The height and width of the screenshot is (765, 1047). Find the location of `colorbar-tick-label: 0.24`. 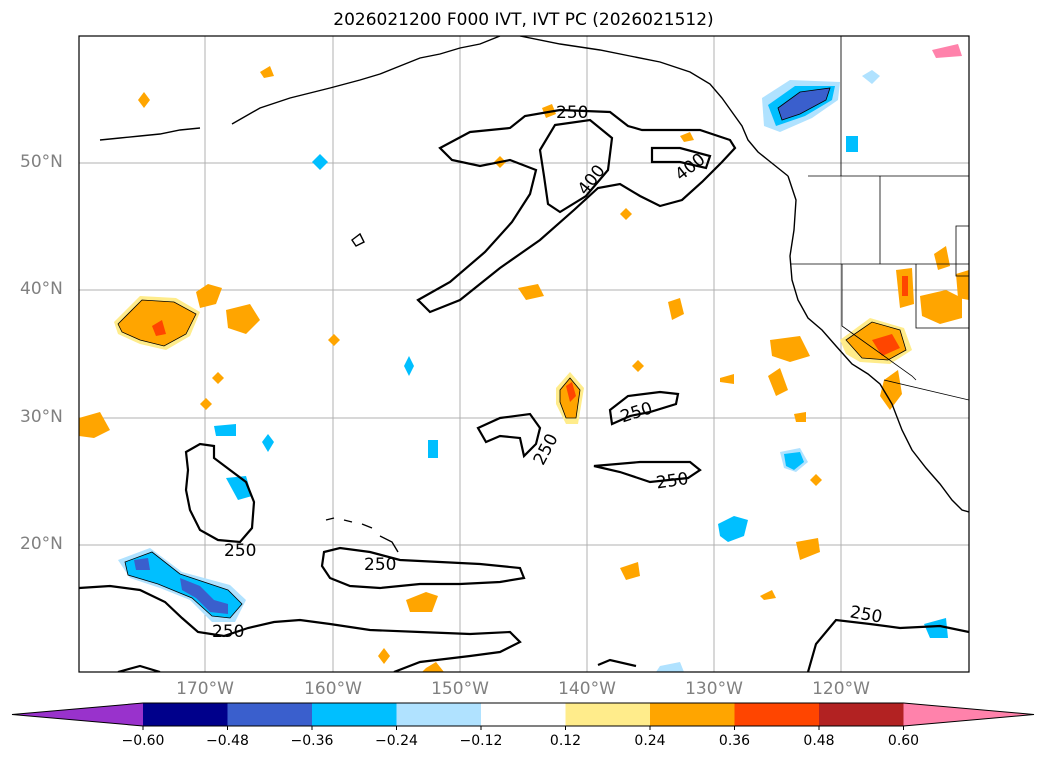

colorbar-tick-label: 0.24 is located at coordinates (650, 741).